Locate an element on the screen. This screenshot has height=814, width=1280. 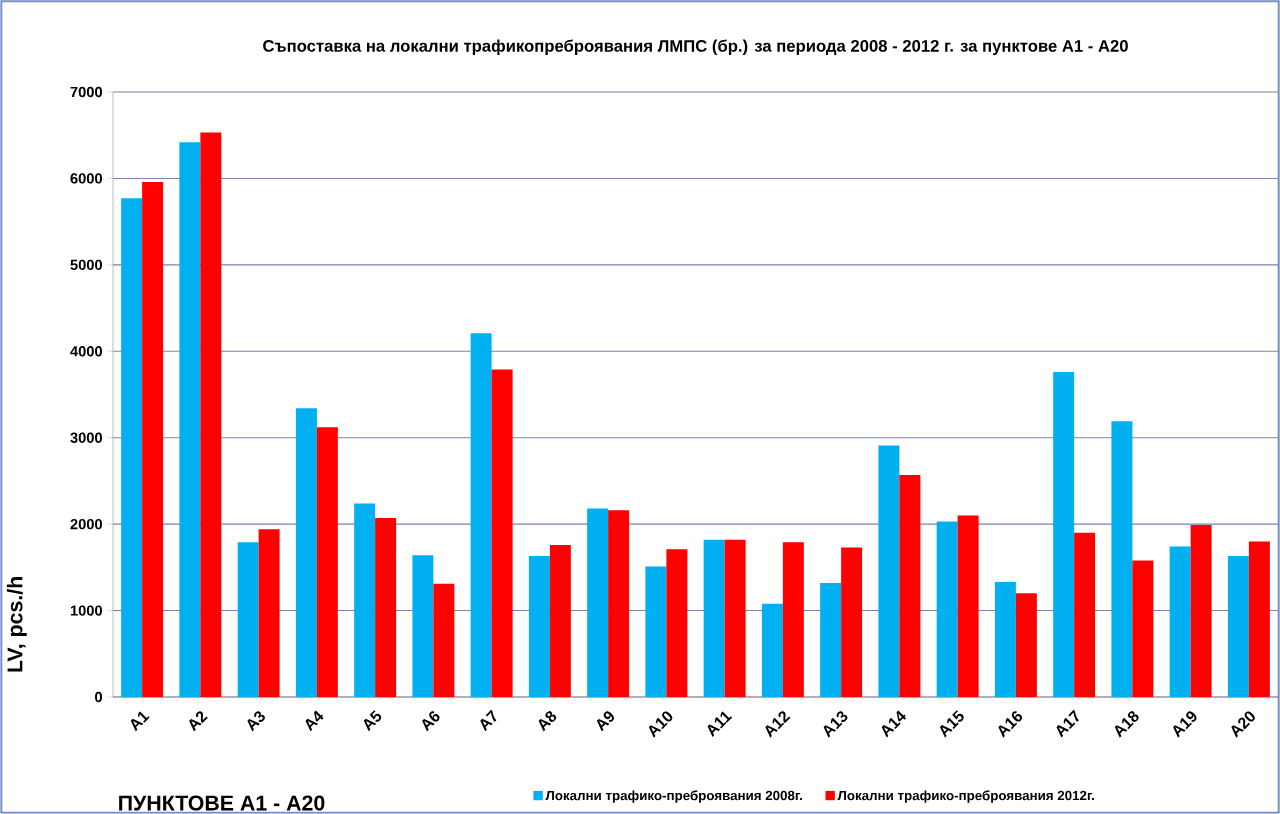
y-tick-label: 0 is located at coordinates (98, 697).